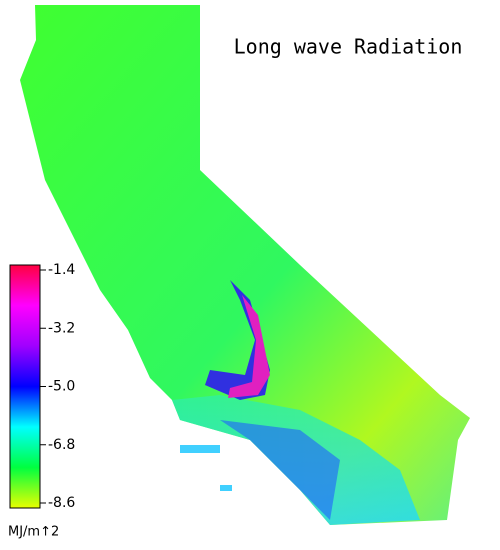  What do you see at coordinates (249, 346) in the screenshot?
I see `mountain-high` at bounding box center [249, 346].